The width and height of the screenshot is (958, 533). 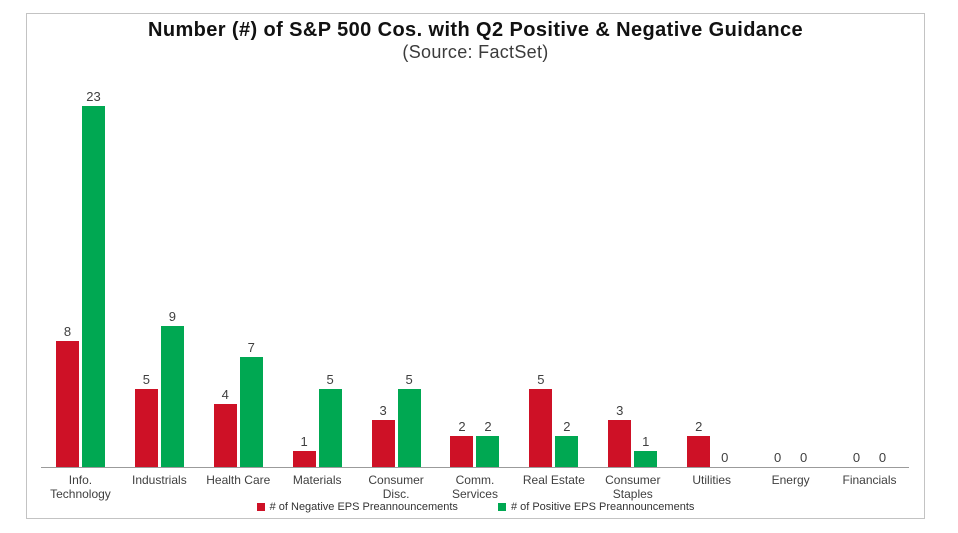 What do you see at coordinates (80, 487) in the screenshot?
I see `x-axis-label: Info. Technology` at bounding box center [80, 487].